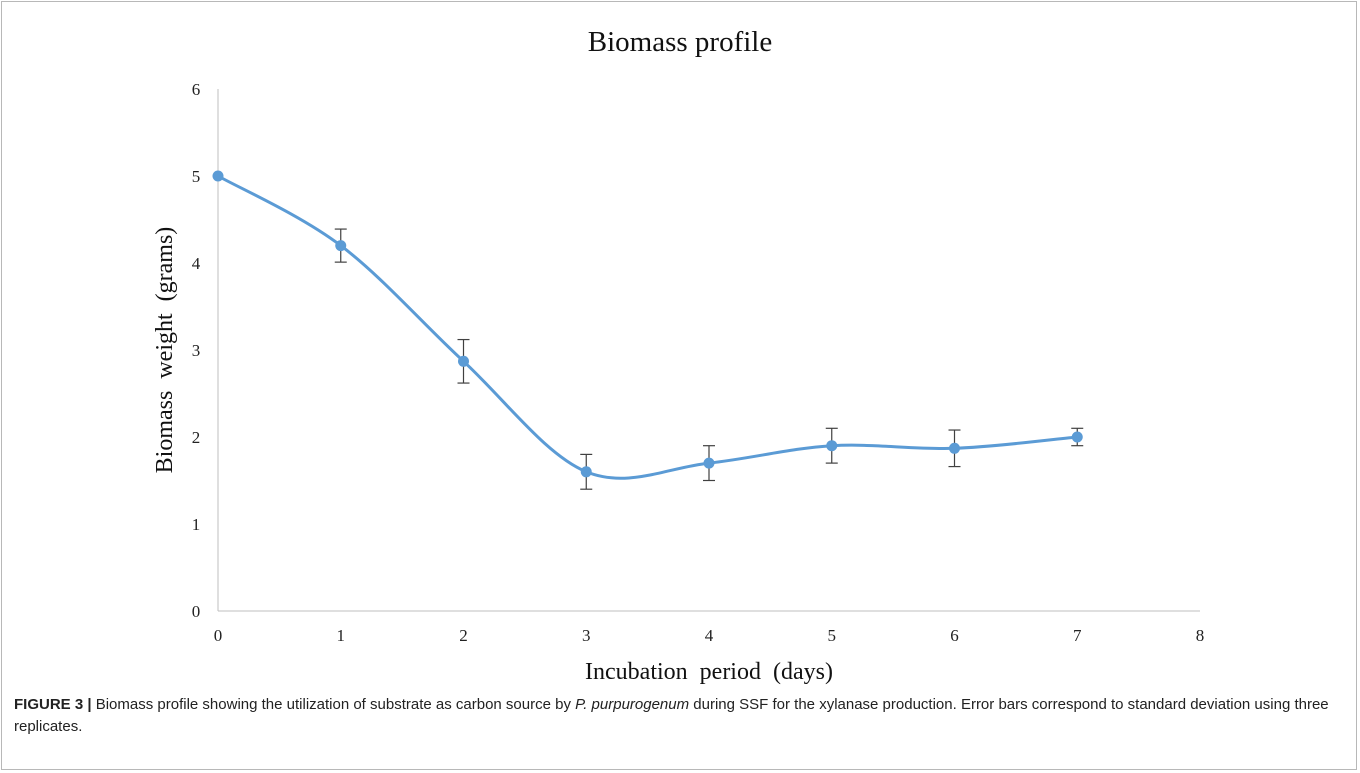 Image resolution: width=1360 pixels, height=773 pixels. I want to click on y-tick-label: 5, so click(196, 176).